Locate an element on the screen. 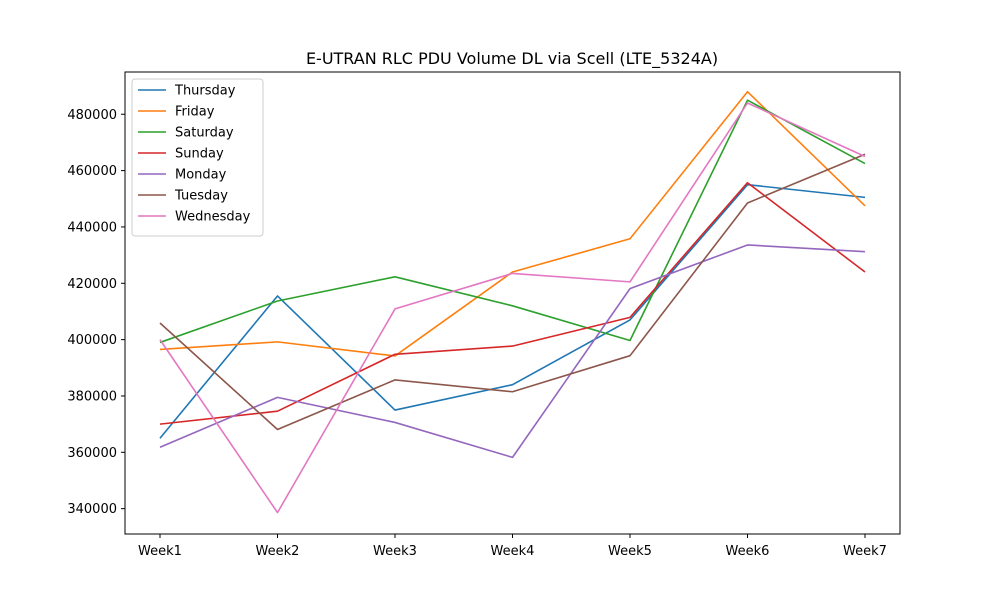  y-tick-label: 480000 is located at coordinates (92, 115).